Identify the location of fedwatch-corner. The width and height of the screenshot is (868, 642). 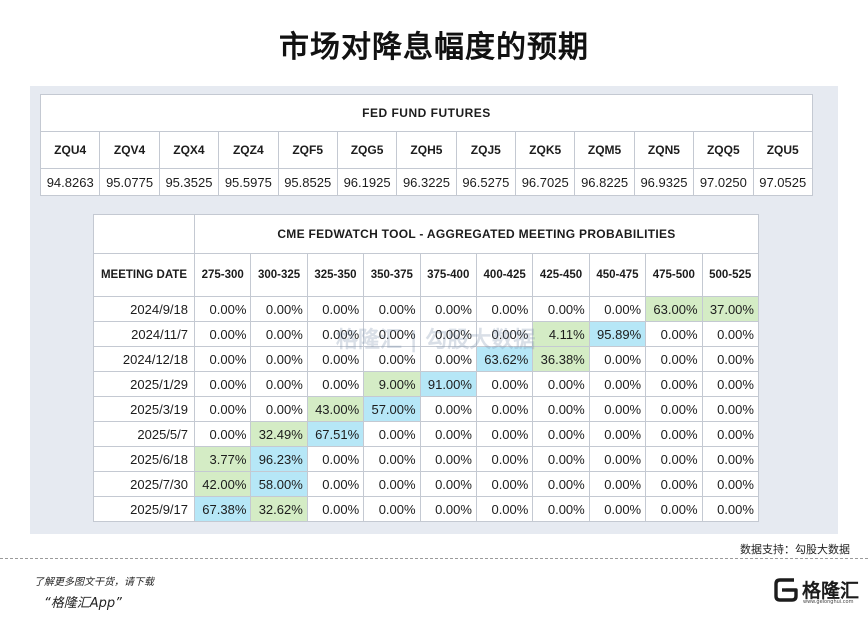
(144, 234).